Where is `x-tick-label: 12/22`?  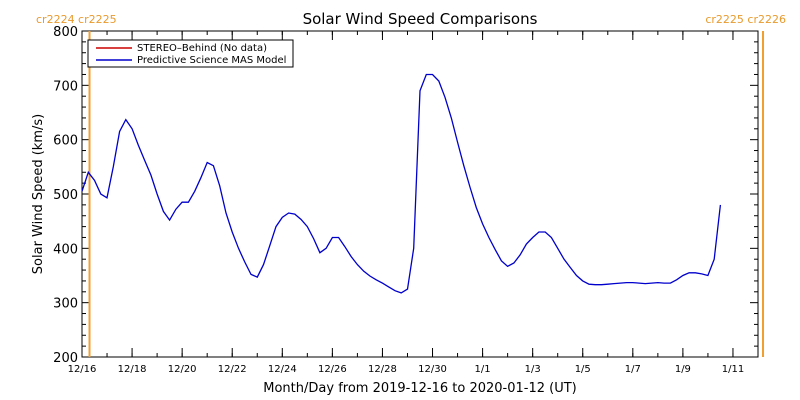
x-tick-label: 12/22 is located at coordinates (232, 369).